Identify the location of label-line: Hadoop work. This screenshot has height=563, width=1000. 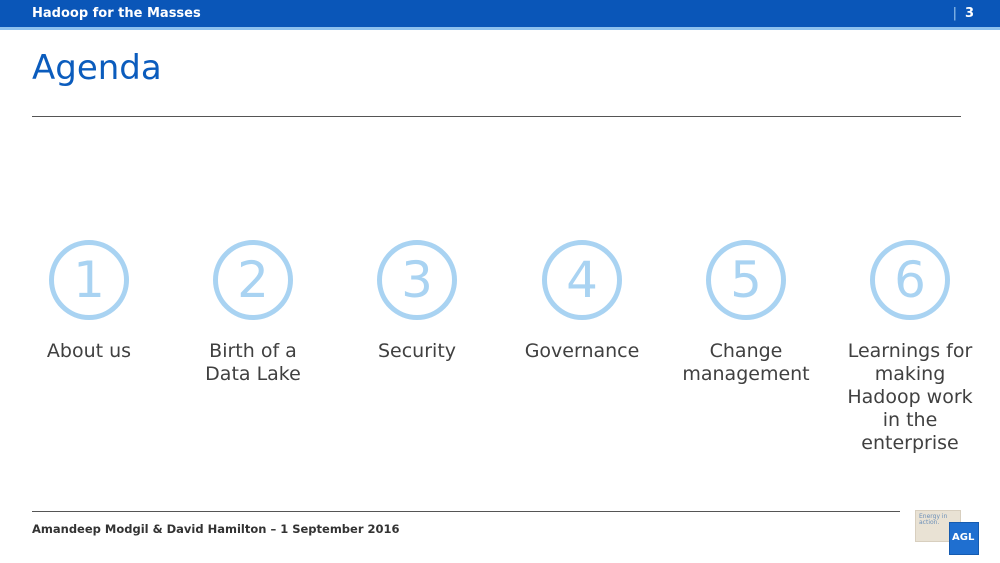
(910, 397).